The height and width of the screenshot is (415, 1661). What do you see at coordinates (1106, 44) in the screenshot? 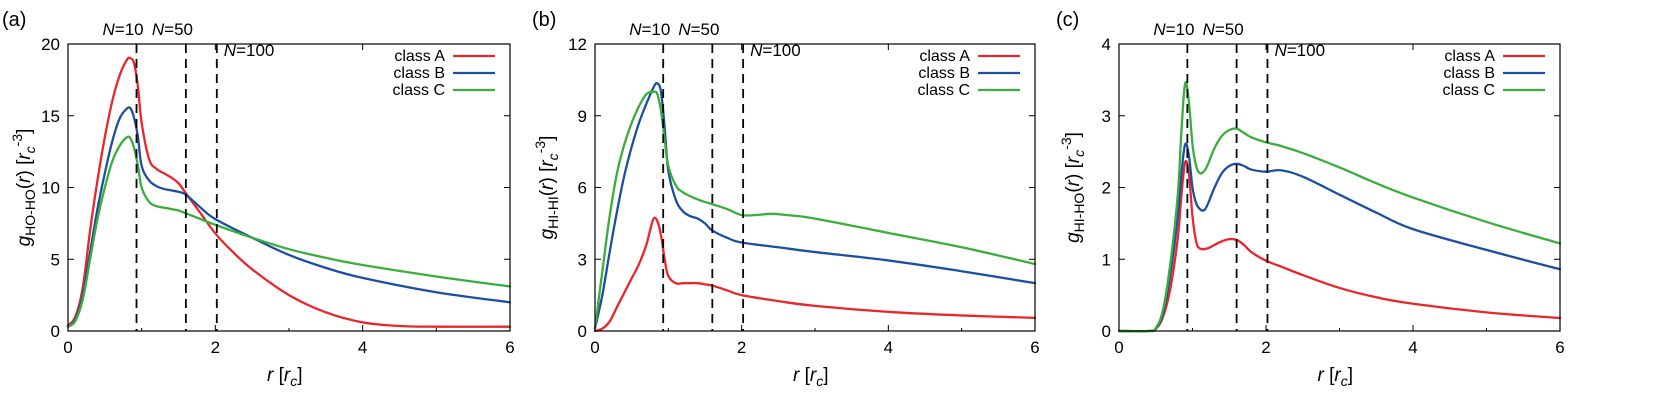
I see `y-tick-label: 4` at bounding box center [1106, 44].